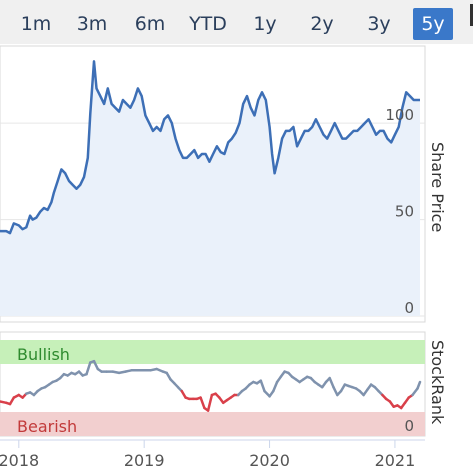  Describe the element at coordinates (208, 24) in the screenshot. I see `range-button-ytd: YTD` at that location.